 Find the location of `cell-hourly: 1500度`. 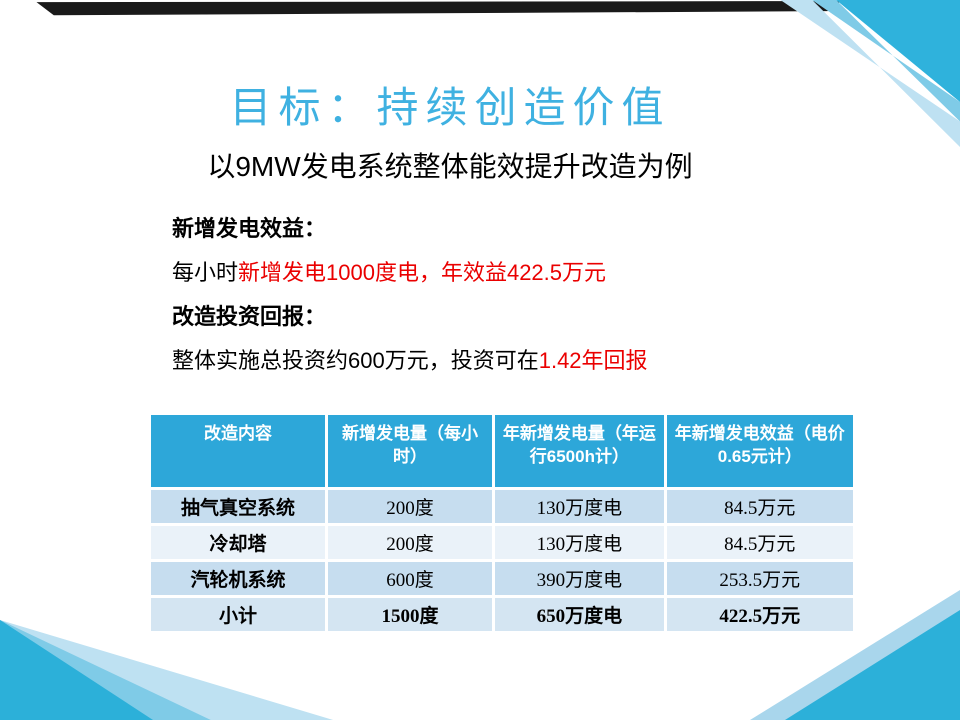

cell-hourly: 1500度 is located at coordinates (410, 614).